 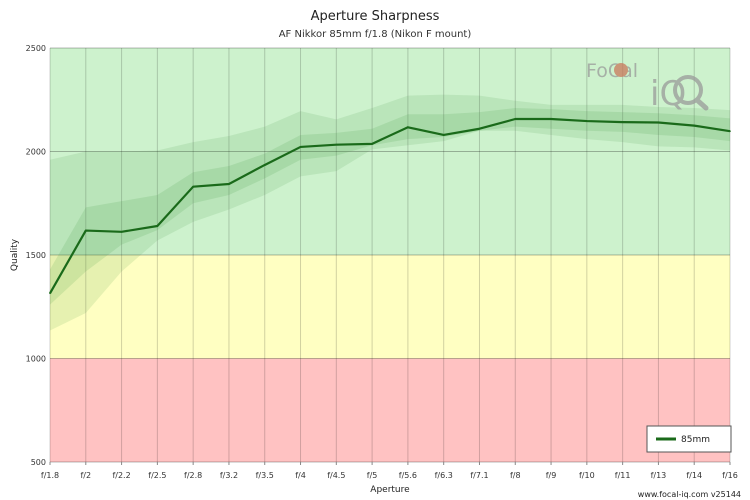 I want to click on x-tick-label: f/2, so click(x=85, y=475).